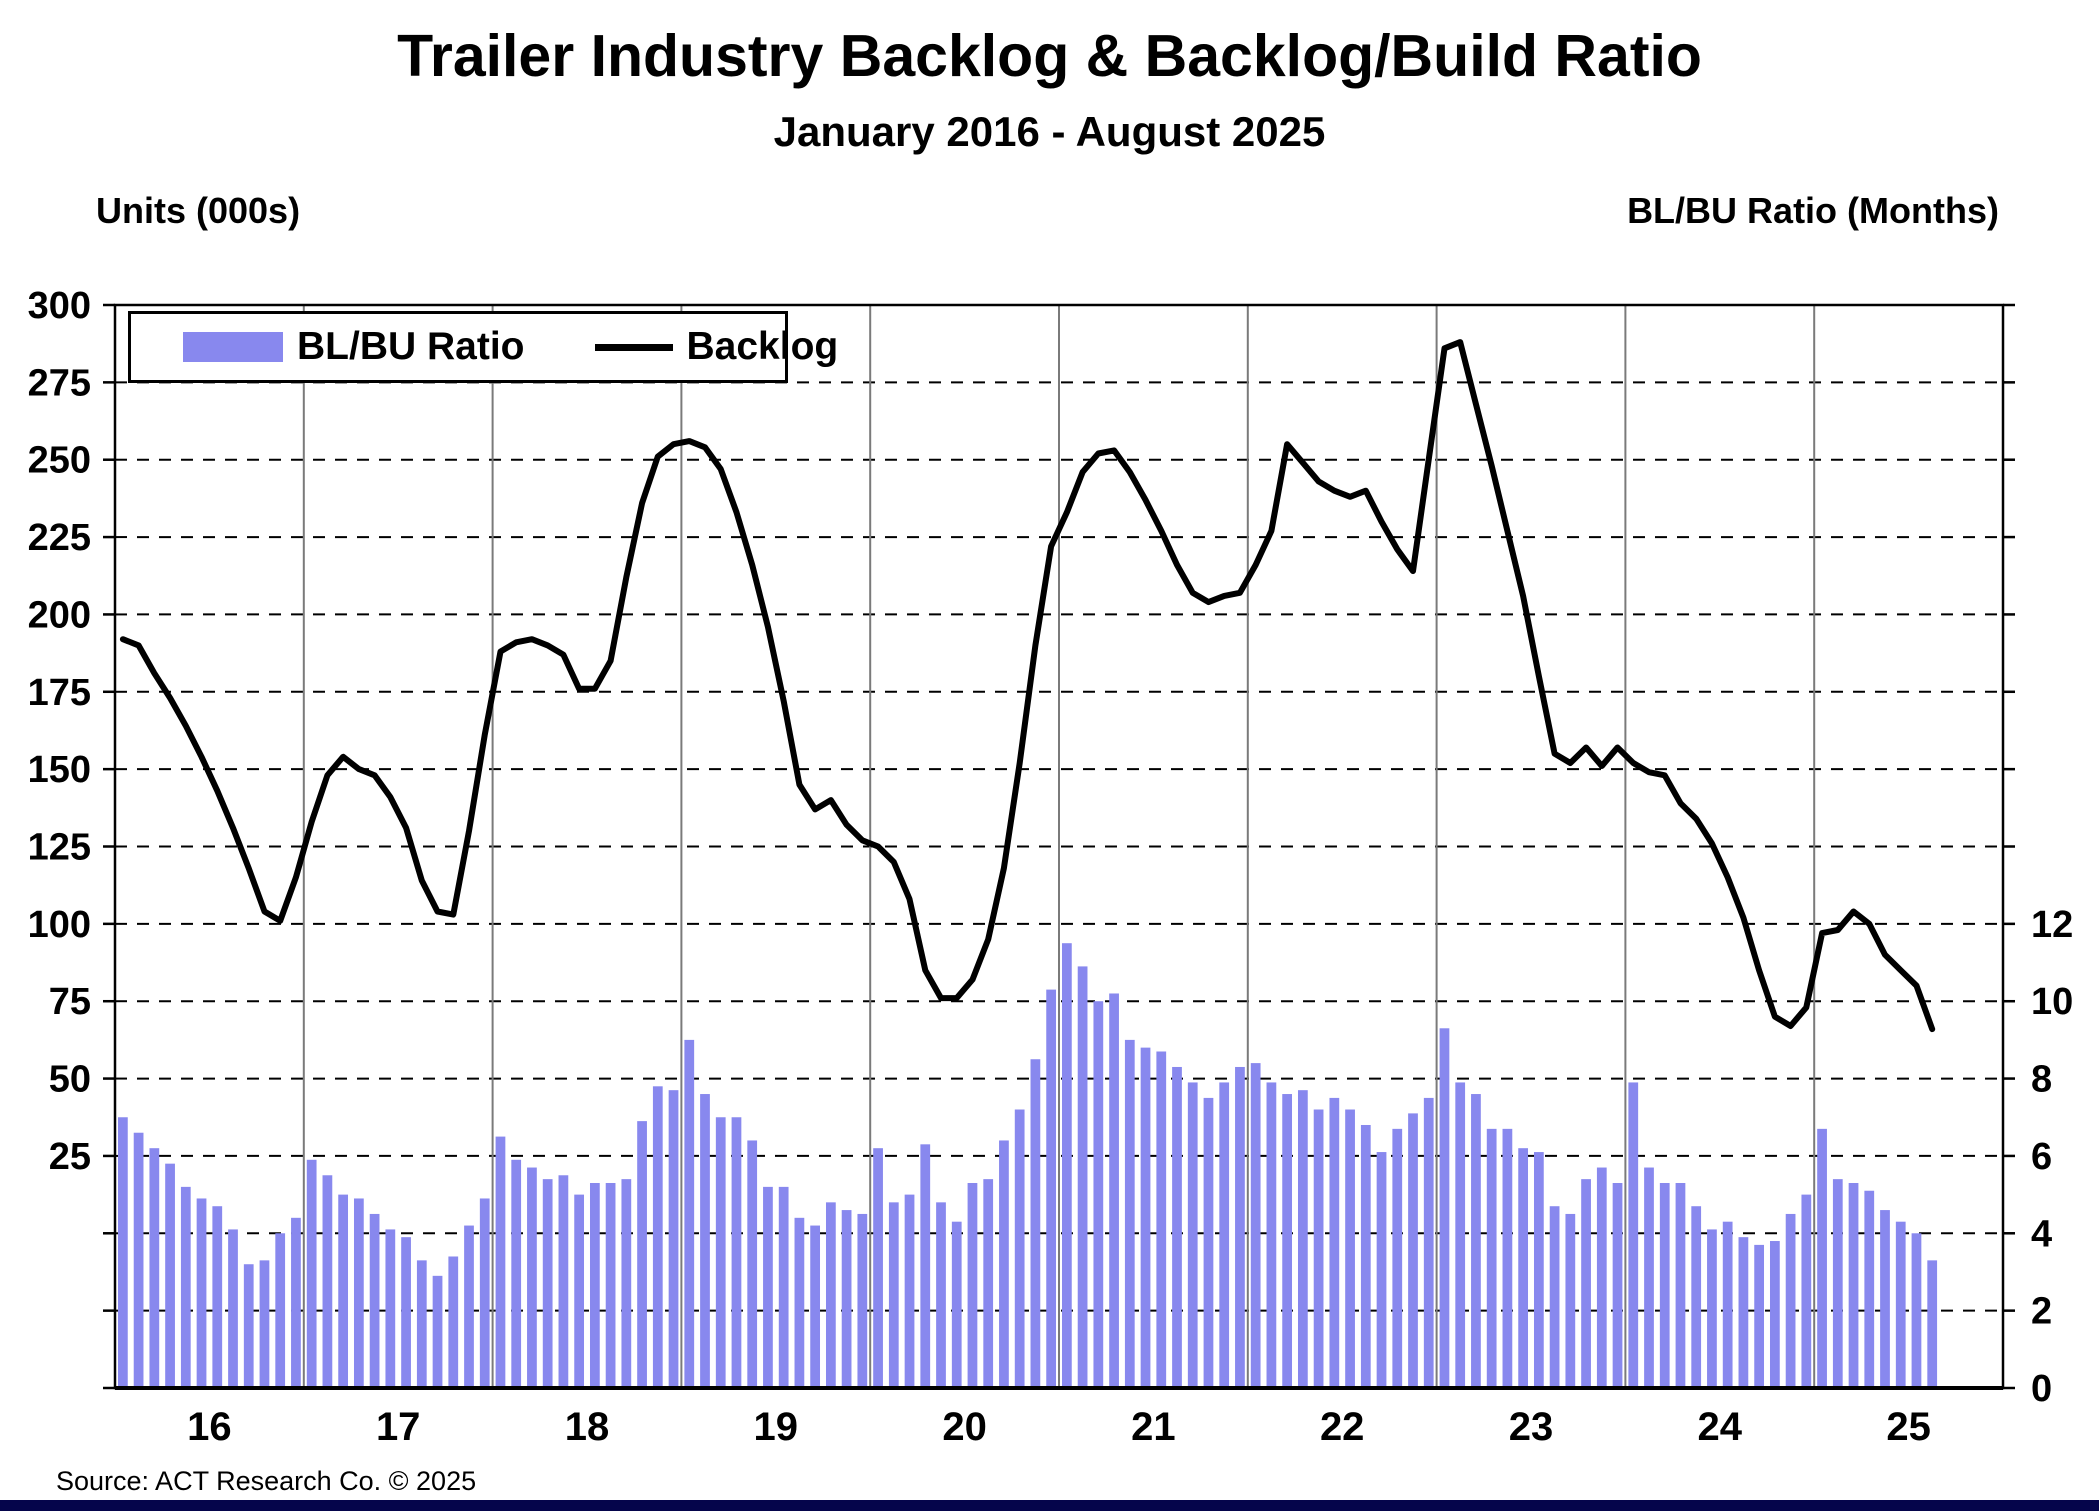 This screenshot has height=1511, width=2099. Describe the element at coordinates (59, 770) in the screenshot. I see `left-tick-label: 150` at that location.